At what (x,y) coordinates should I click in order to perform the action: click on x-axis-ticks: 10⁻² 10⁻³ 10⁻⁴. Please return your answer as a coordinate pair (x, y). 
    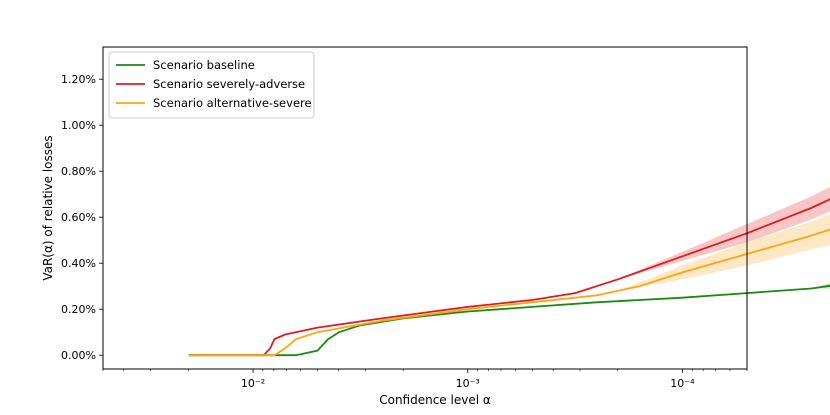
    Looking at the image, I should click on (425, 379).